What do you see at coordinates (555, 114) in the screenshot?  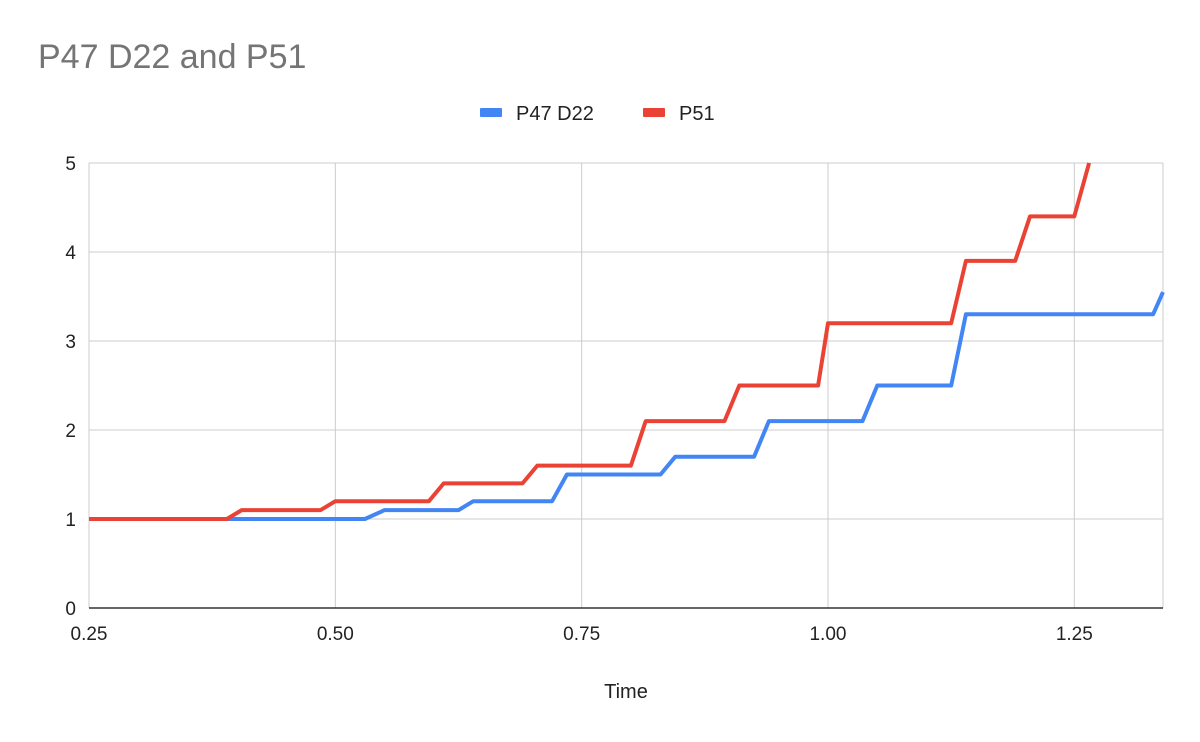 I see `legend-label-p47: P47 D22` at bounding box center [555, 114].